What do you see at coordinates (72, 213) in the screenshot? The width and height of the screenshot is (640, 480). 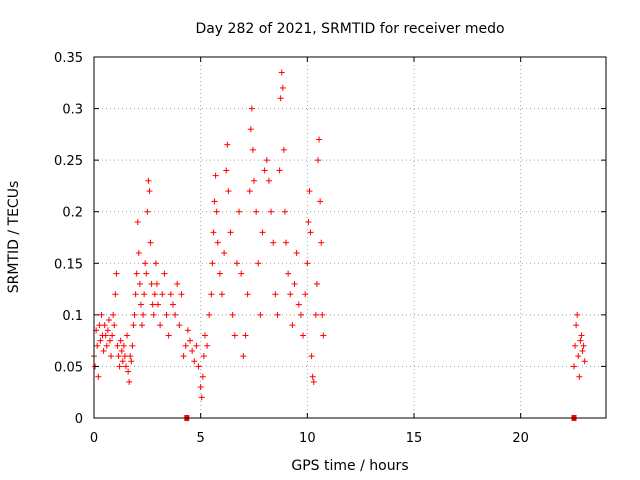 I see `y-tick-label: 0.2` at bounding box center [72, 213].